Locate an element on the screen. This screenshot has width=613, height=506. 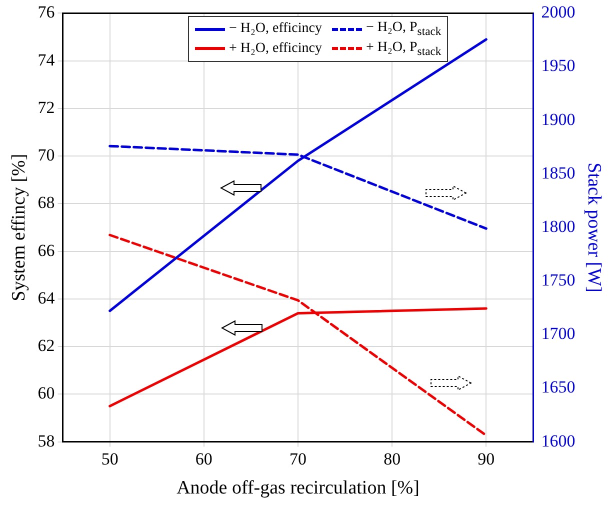
y2-tick-label: 1800 is located at coordinates (558, 226).